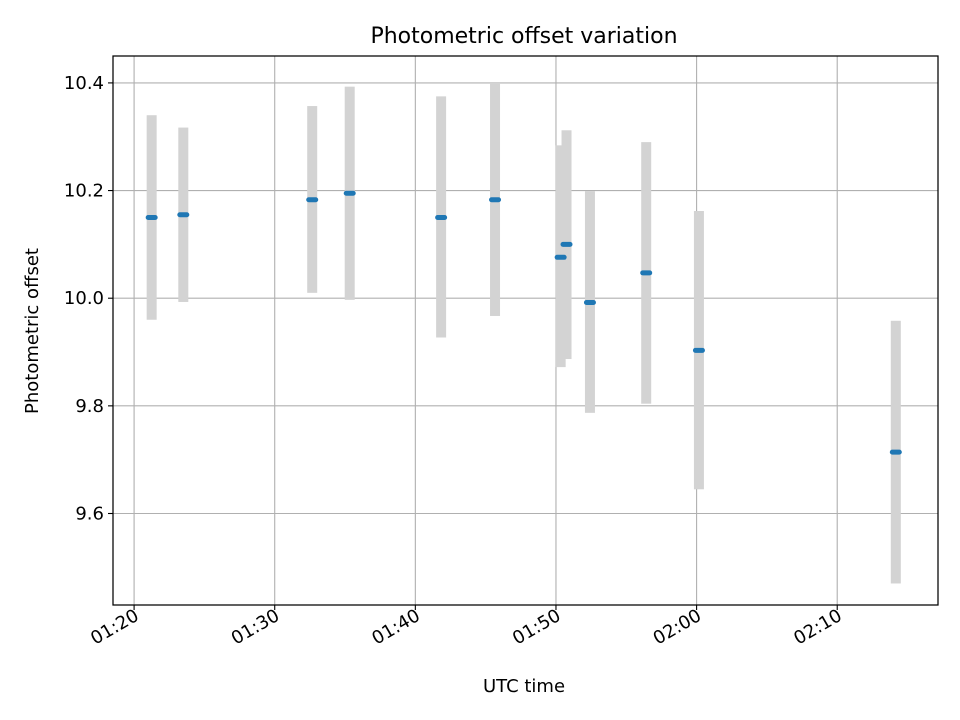 The width and height of the screenshot is (960, 720). What do you see at coordinates (523, 36) in the screenshot?
I see `chart-title: Photometric offset variation` at bounding box center [523, 36].